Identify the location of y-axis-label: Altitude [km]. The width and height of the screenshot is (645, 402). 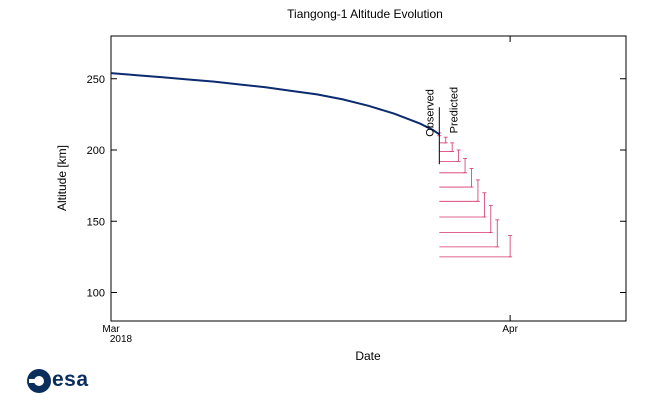
(62, 178).